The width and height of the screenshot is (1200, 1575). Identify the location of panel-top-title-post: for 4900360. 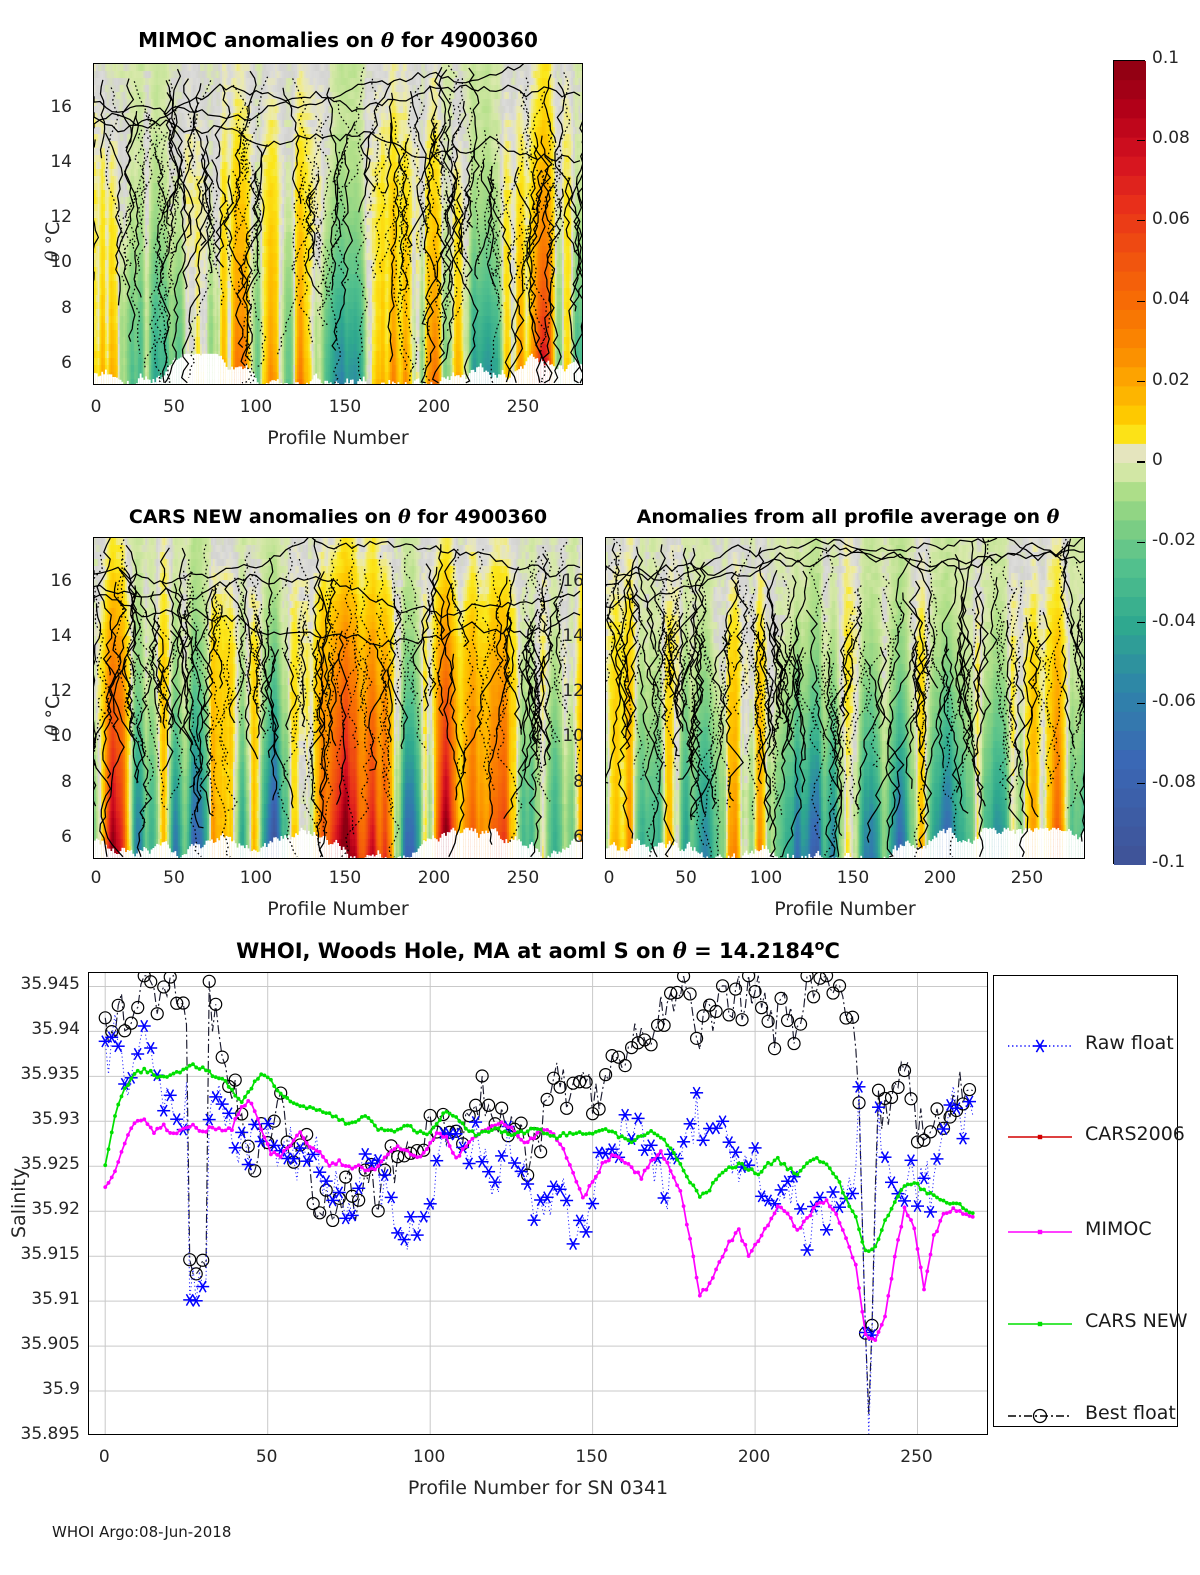
(466, 40).